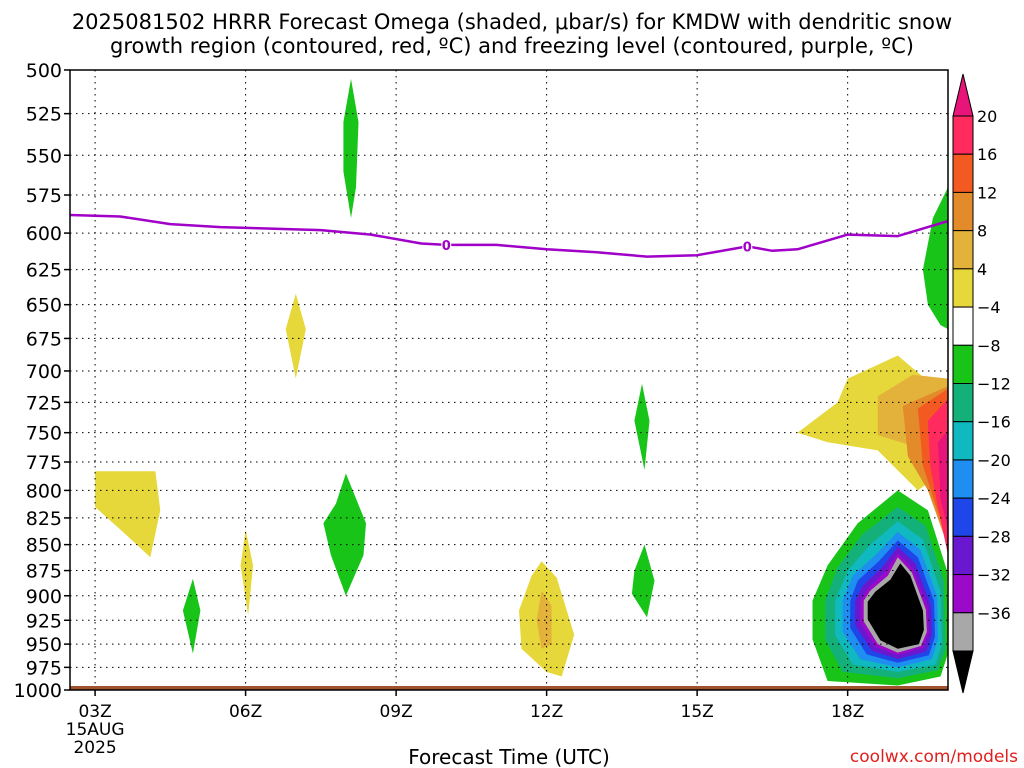 Image resolution: width=1024 pixels, height=768 pixels. Describe the element at coordinates (44, 306) in the screenshot. I see `y-tick-label-650: 650` at that location.